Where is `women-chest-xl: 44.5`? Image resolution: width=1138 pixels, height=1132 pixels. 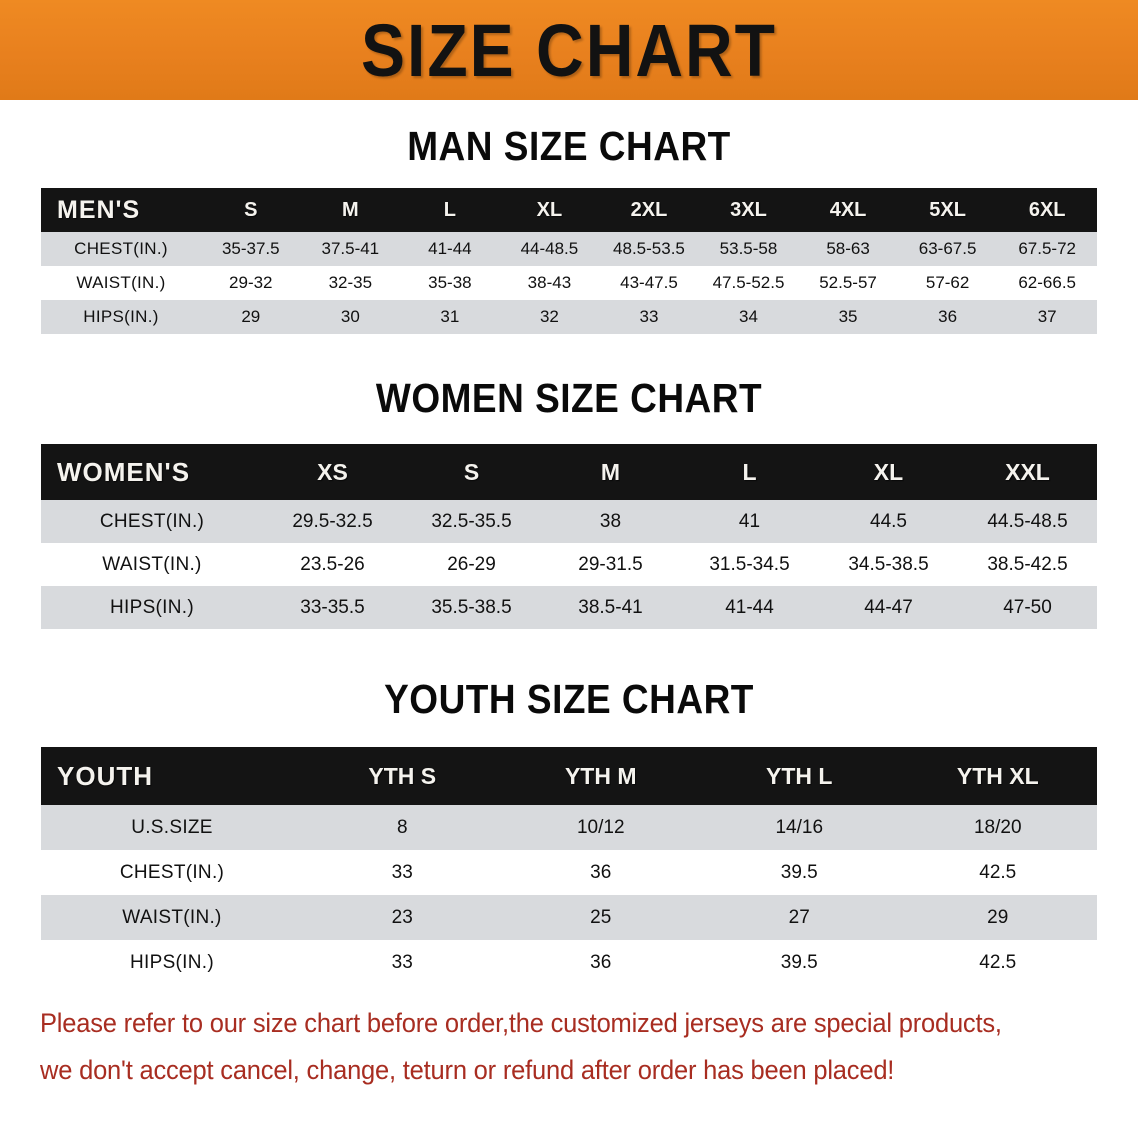
women-chest-xl: 44.5 is located at coordinates (888, 521).